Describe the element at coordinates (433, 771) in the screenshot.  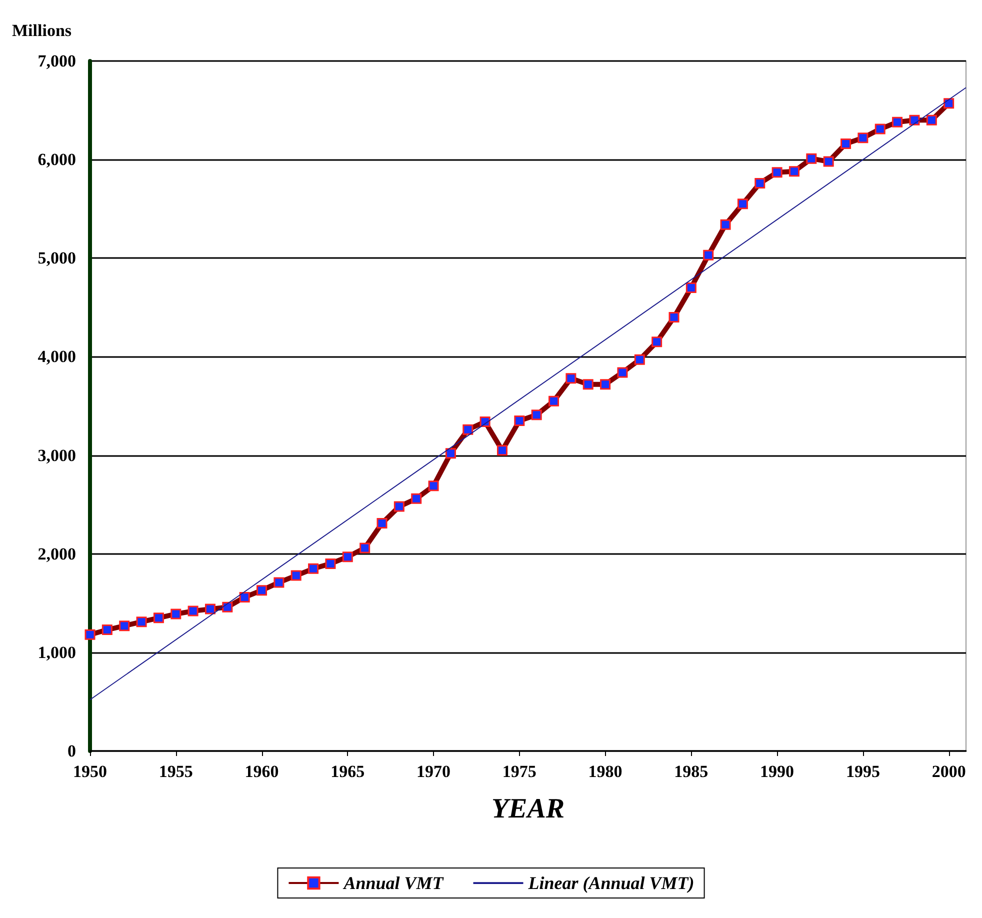
I see `x-tick-label: 1970` at that location.